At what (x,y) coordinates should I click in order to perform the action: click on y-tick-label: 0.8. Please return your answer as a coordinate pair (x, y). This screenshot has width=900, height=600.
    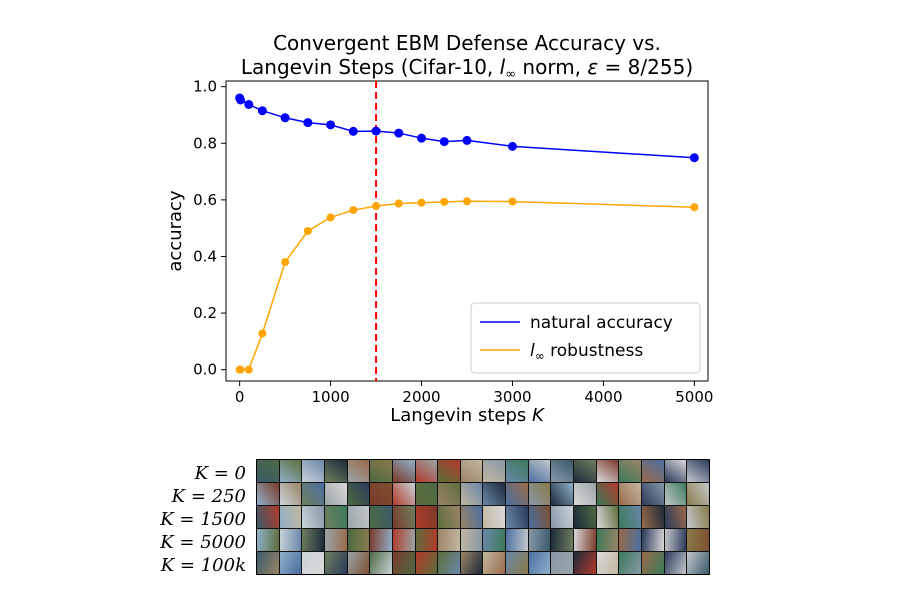
    Looking at the image, I should click on (205, 143).